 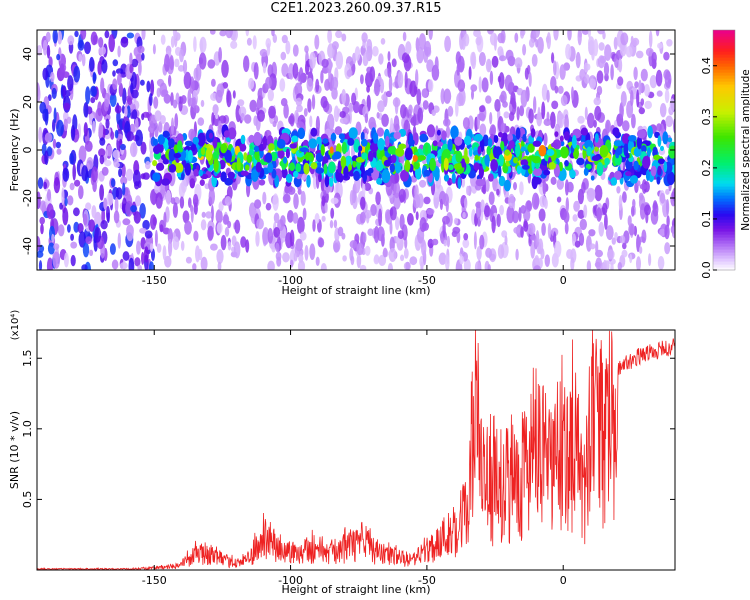 What do you see at coordinates (27, 150) in the screenshot?
I see `heatmap-y-tick-label: 0` at bounding box center [27, 150].